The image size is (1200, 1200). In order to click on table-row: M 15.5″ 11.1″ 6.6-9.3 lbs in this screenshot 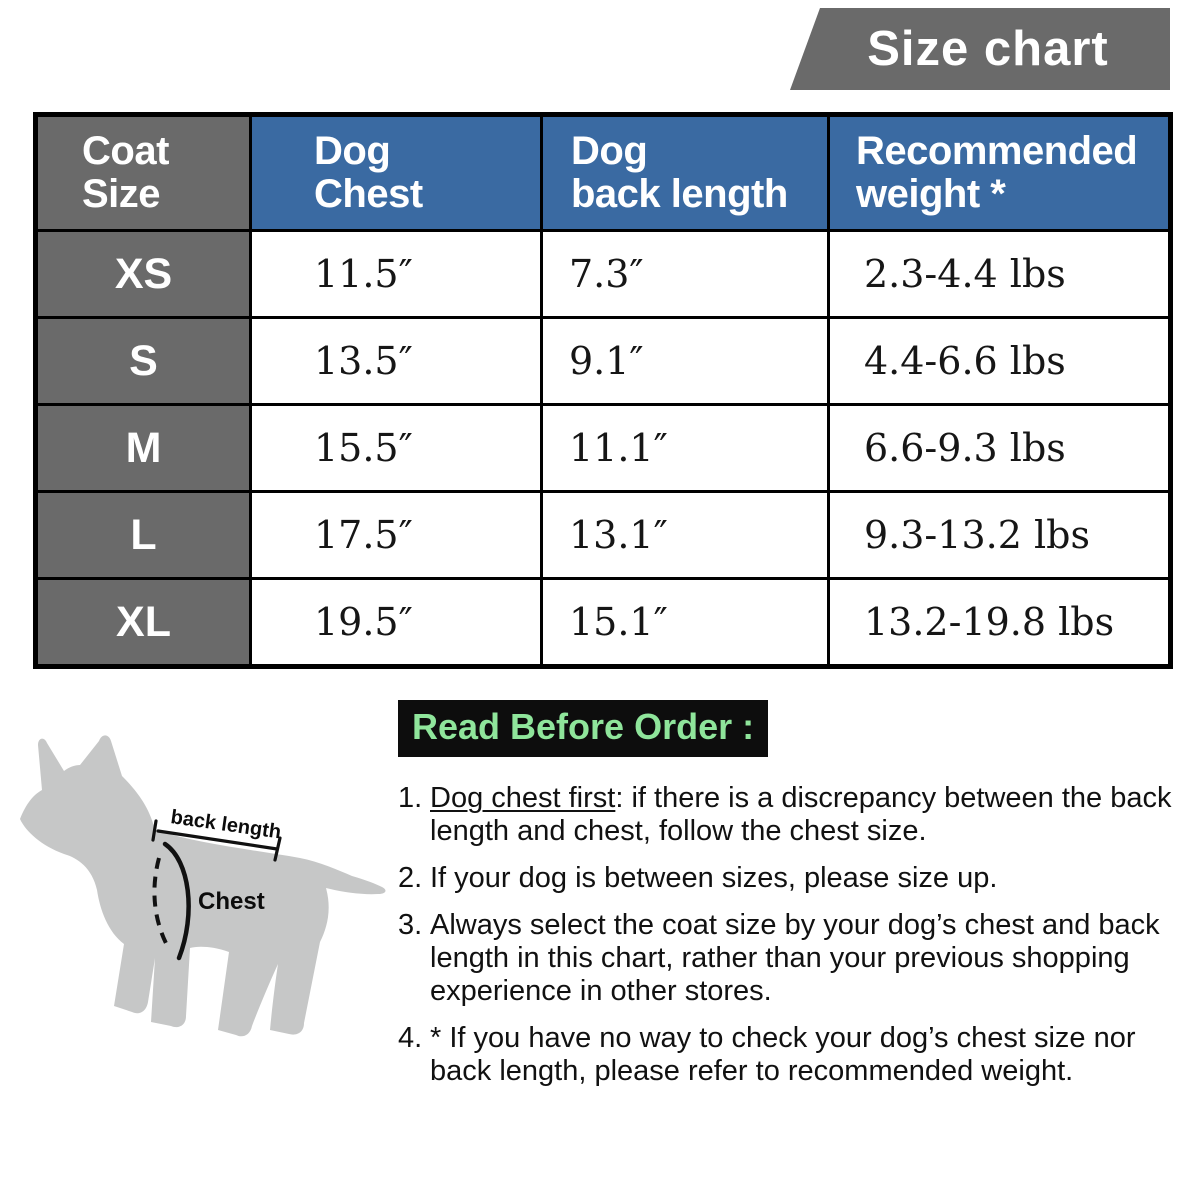, I will do `click(603, 448)`.